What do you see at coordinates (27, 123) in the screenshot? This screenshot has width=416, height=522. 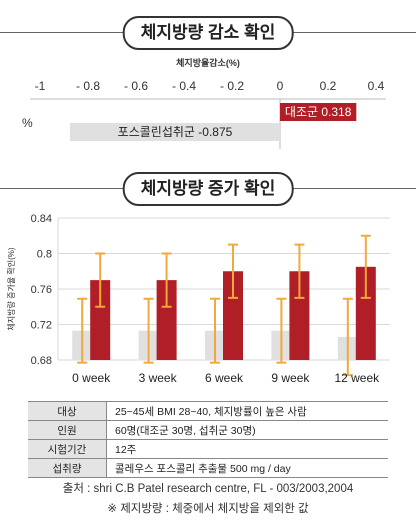 I see `y-unit-label: %` at bounding box center [27, 123].